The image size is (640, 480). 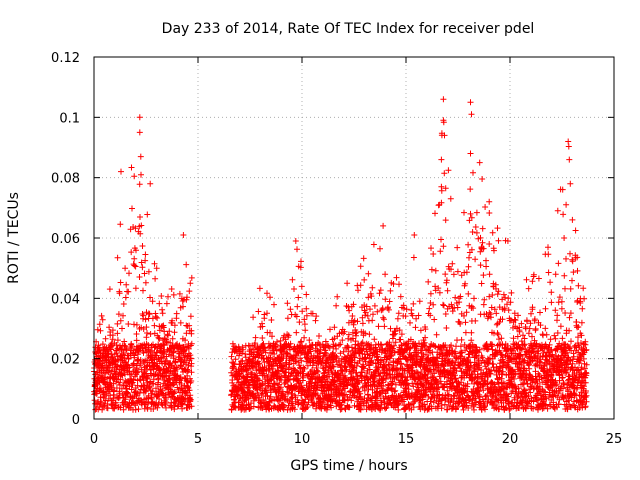 I want to click on x-tick-label: 15, so click(x=406, y=439).